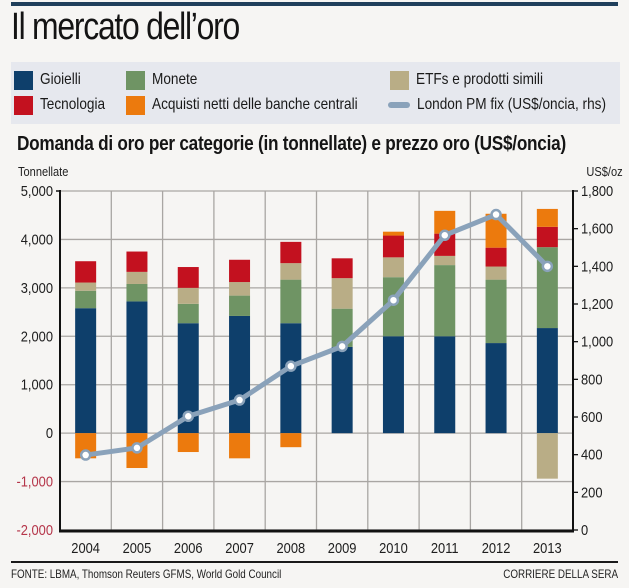 The height and width of the screenshot is (588, 629). What do you see at coordinates (314, 4) in the screenshot?
I see `top-rule` at bounding box center [314, 4].